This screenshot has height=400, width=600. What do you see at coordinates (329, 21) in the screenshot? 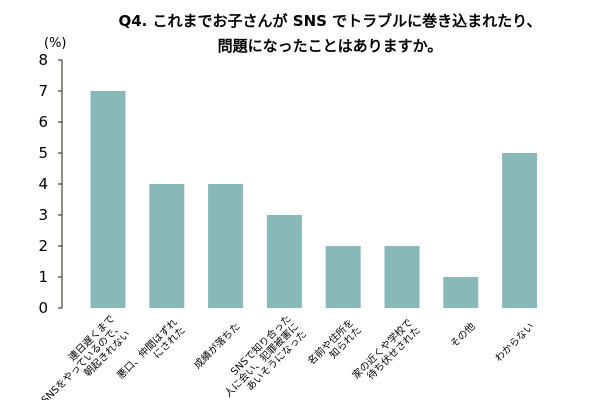
I see `chart-title-line-1: Q4. これまでお子さんが SNS でトラブルに巻き込まれたり、` at bounding box center [329, 21].